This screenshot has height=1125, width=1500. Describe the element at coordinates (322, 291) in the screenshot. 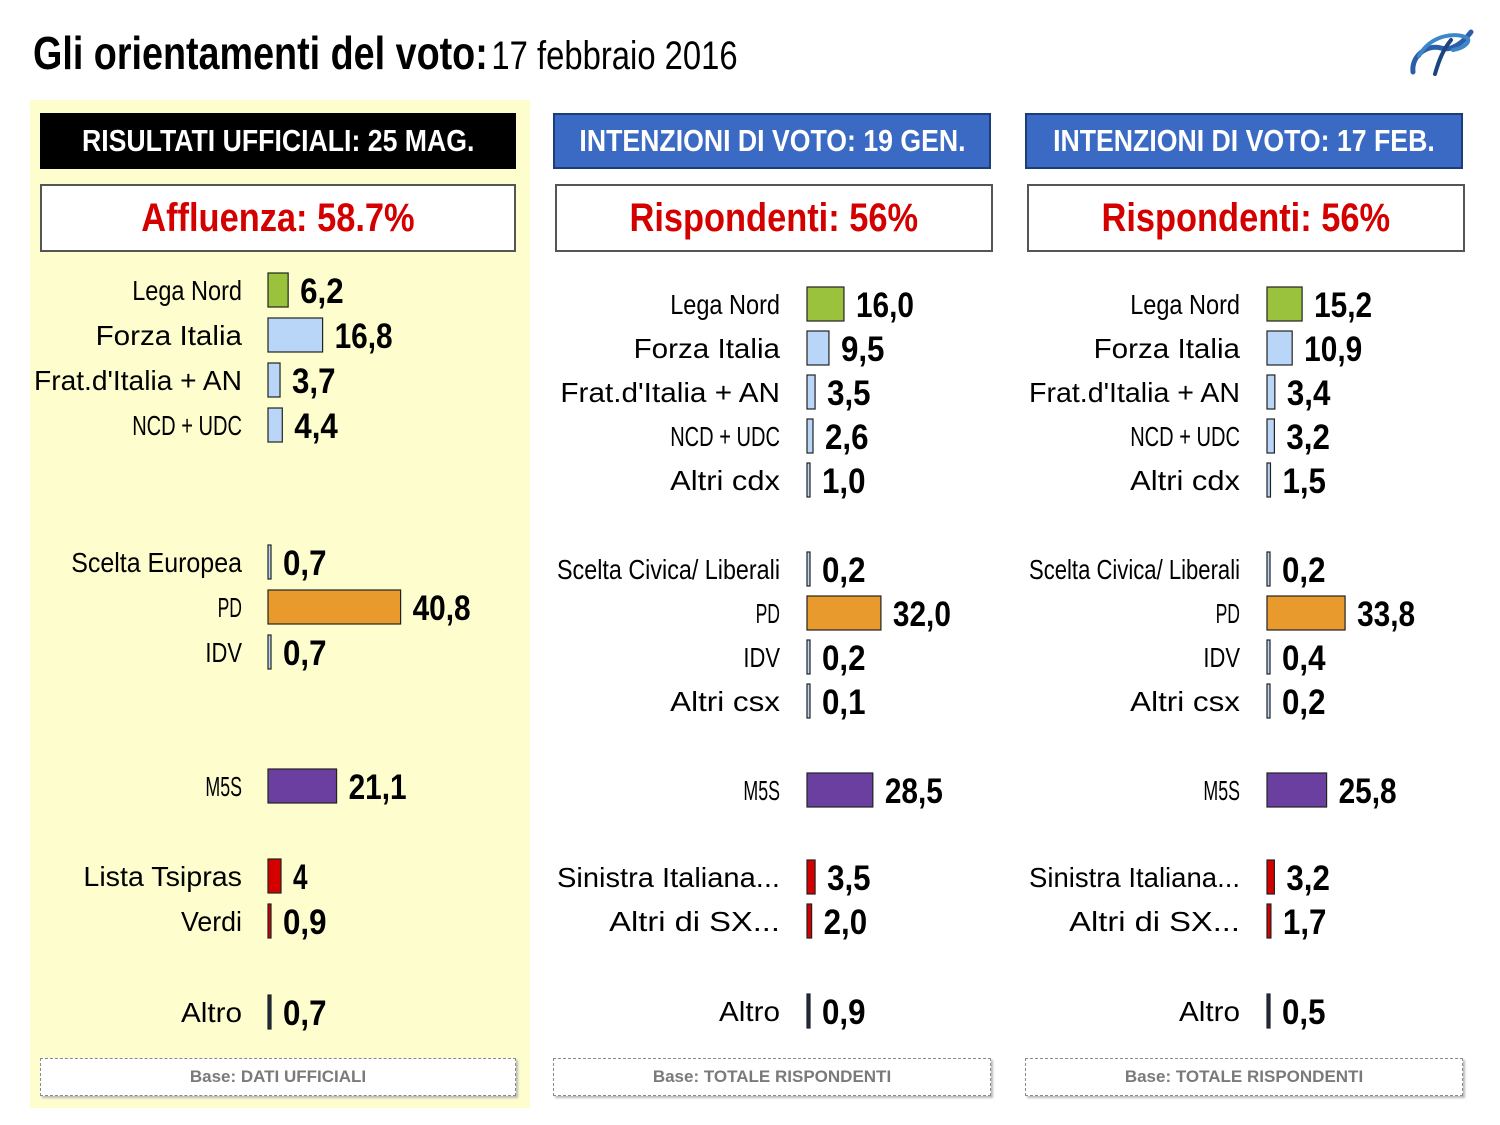

I see `value-label-lega-nord: 6,2` at that location.